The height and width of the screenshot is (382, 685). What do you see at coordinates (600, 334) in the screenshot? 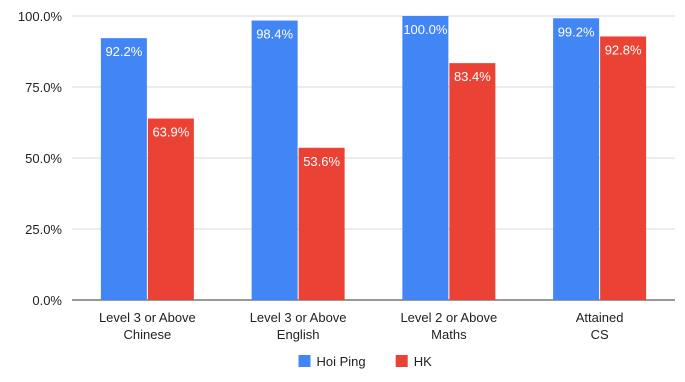
I see `x-tick-label: CS` at bounding box center [600, 334].